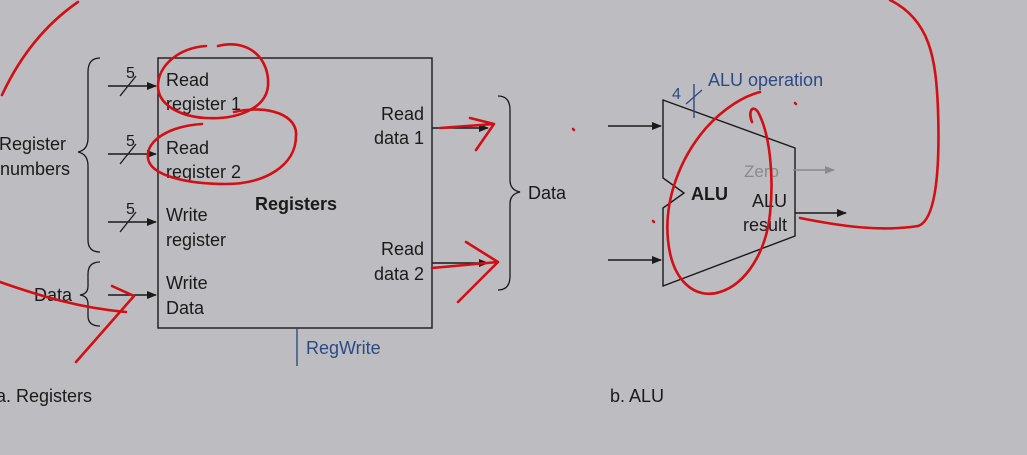 Image resolution: width=1027 pixels, height=455 pixels. What do you see at coordinates (130, 73) in the screenshot?
I see `bus-width-1: 5` at bounding box center [130, 73].